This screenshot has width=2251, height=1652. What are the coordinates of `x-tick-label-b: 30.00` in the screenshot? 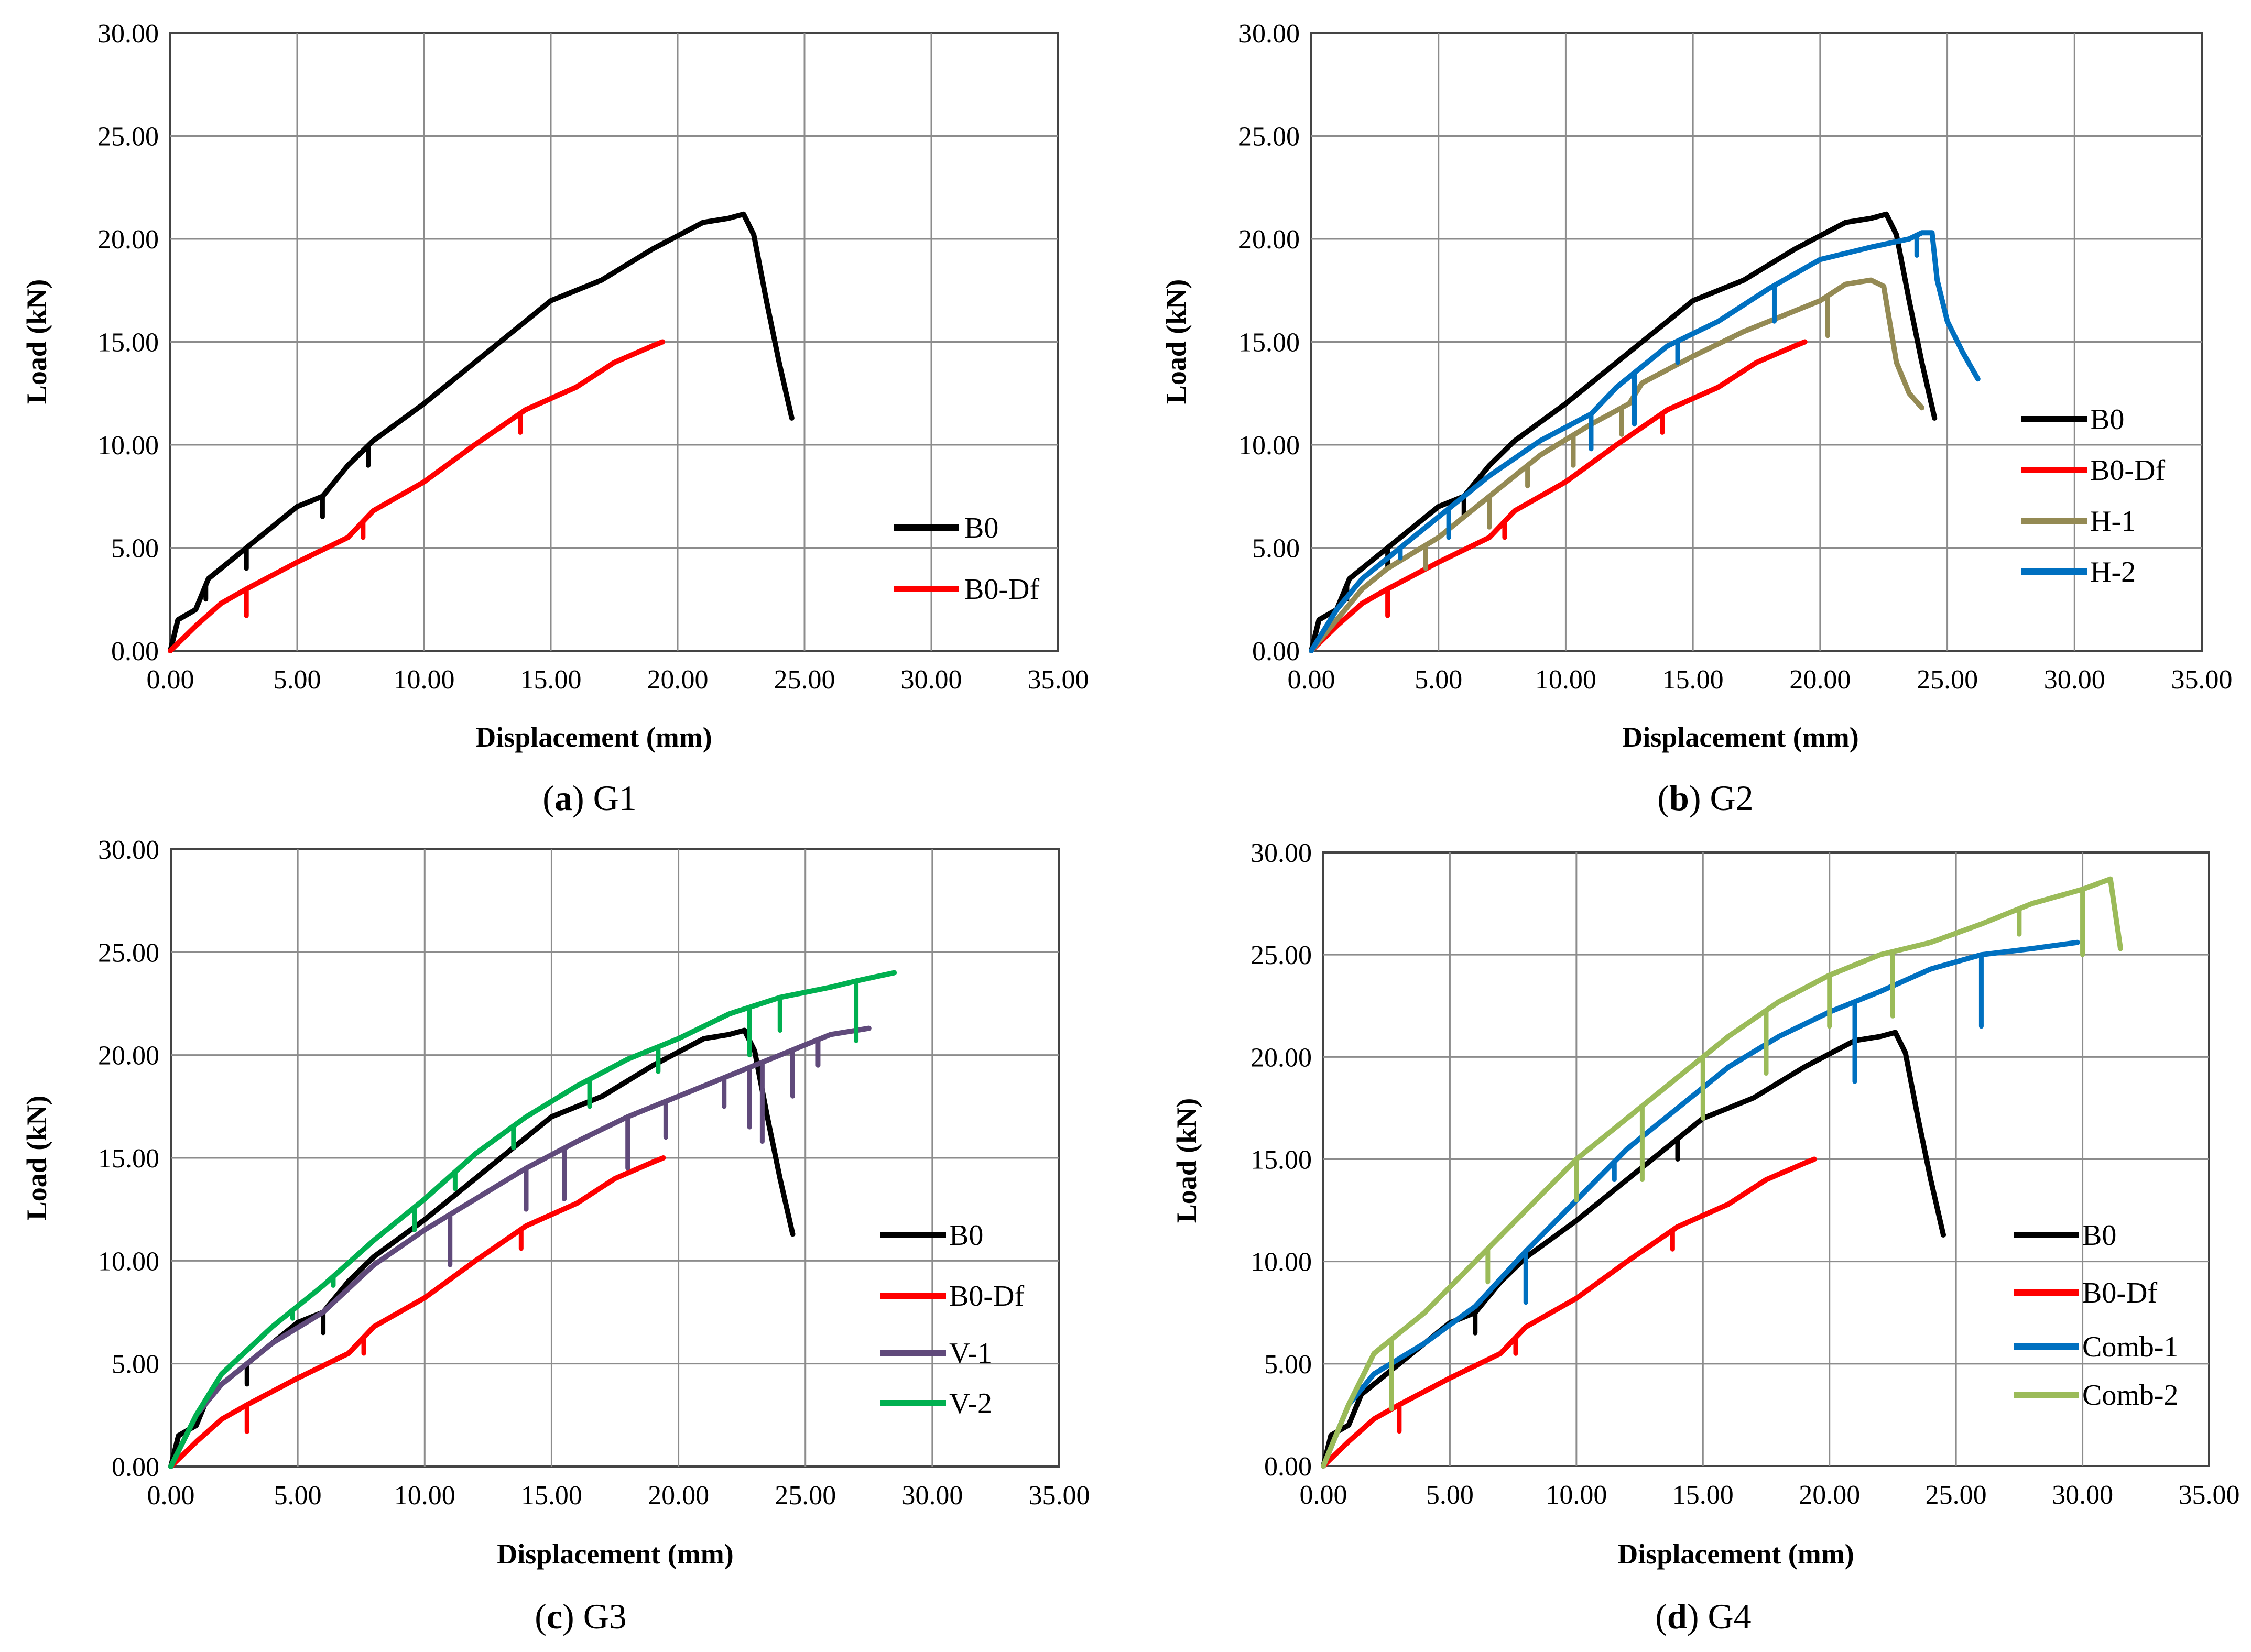 It's located at (2074, 680).